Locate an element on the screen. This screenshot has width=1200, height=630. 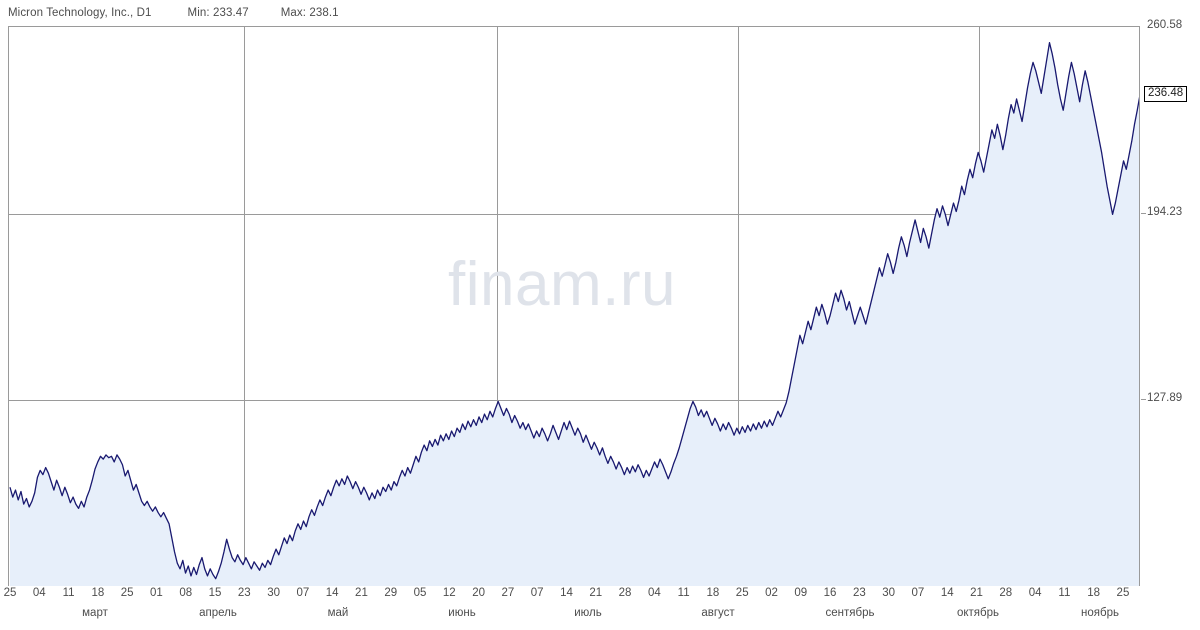
date-axis-month: ноябрь is located at coordinates (1100, 613).